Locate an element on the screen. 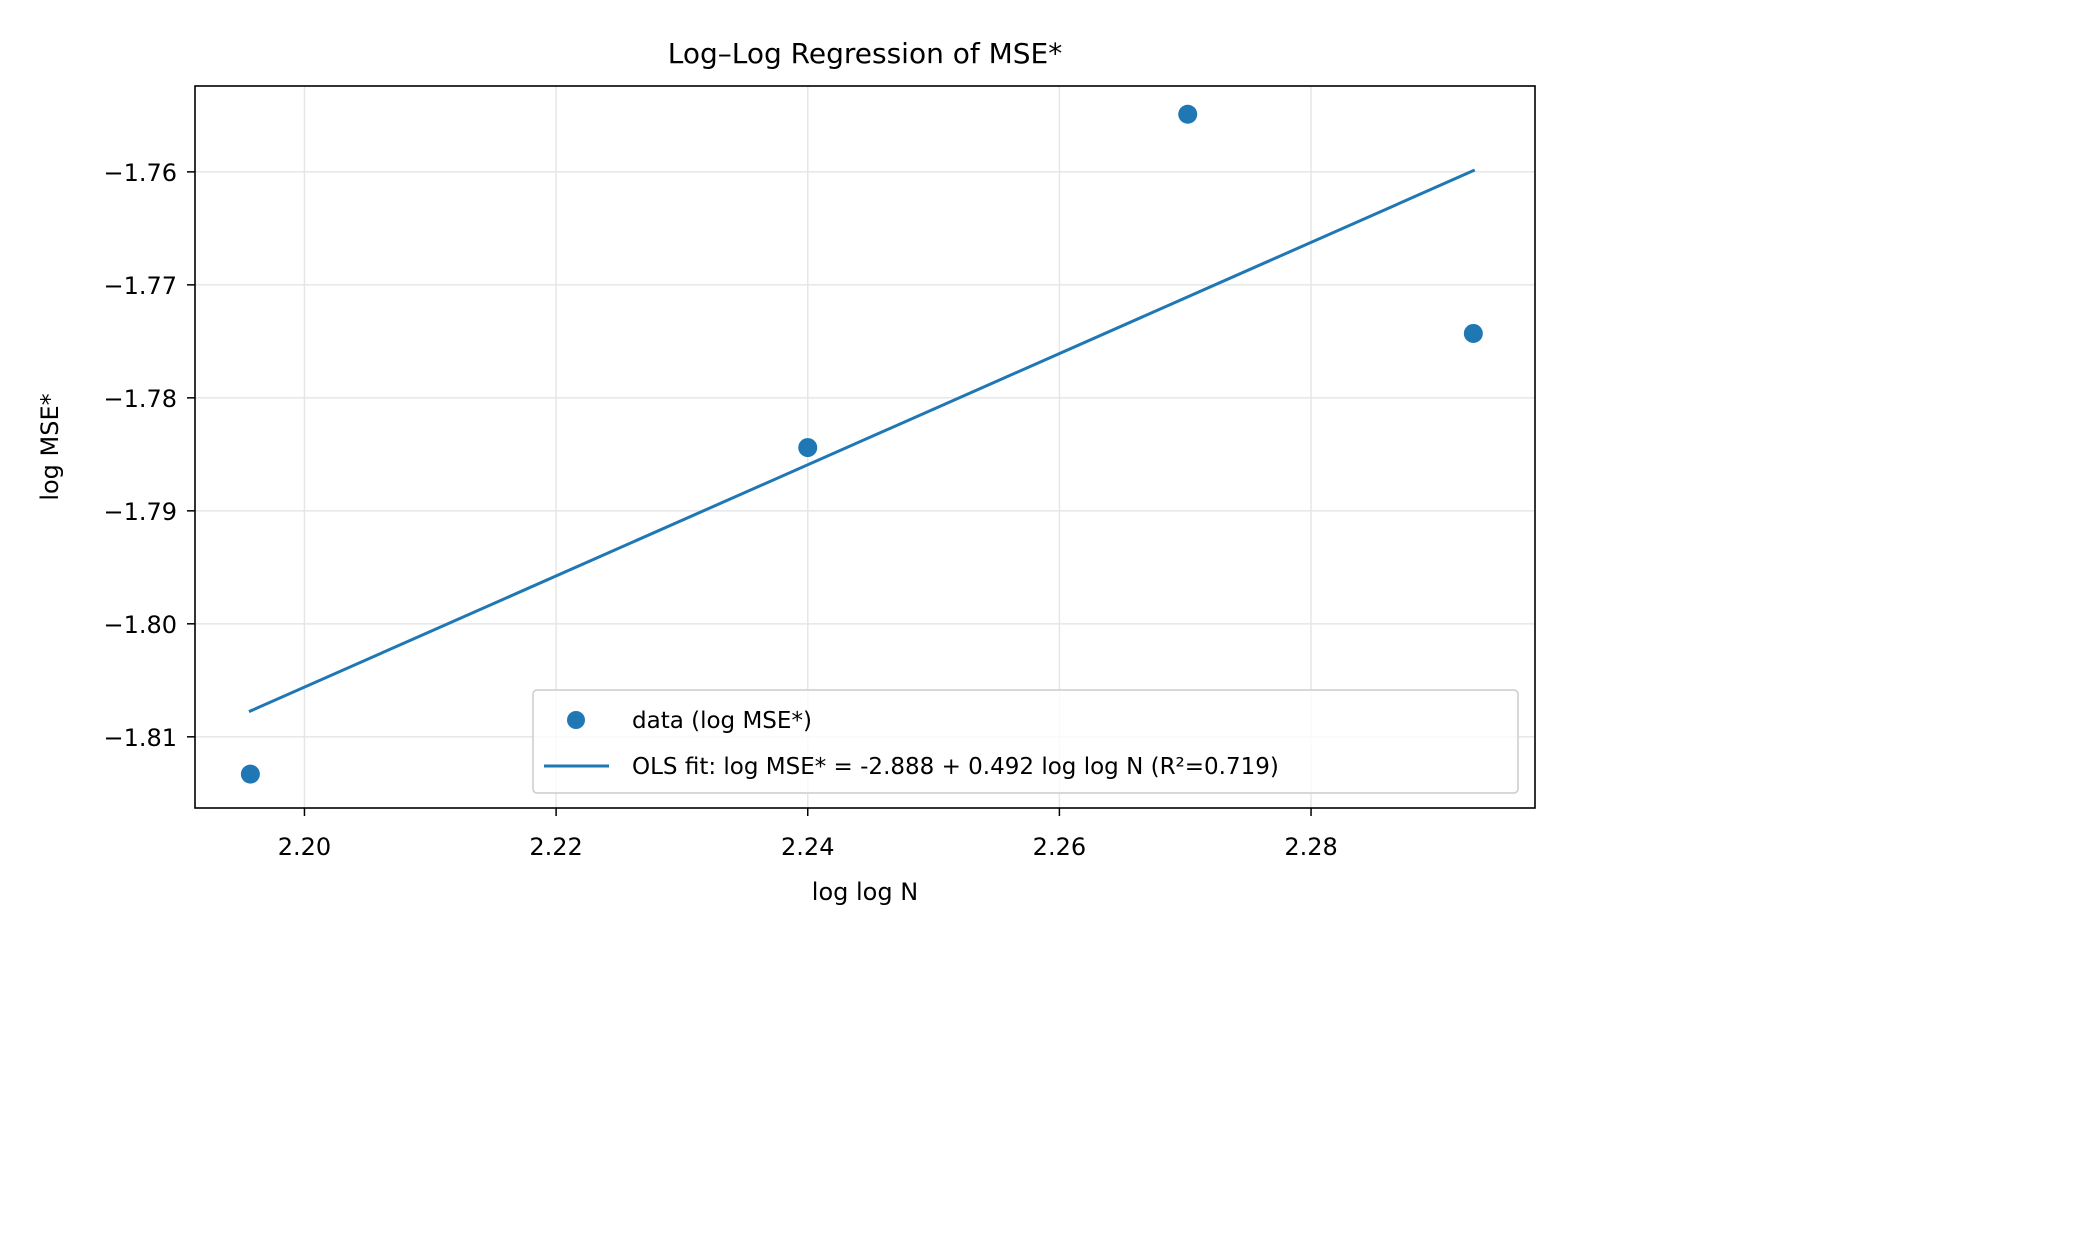 This screenshot has height=1260, width=2100. y-ticks: −1.76 −1.77 −1.78 −1.79 −1.80 −1.81 is located at coordinates (149, 455).